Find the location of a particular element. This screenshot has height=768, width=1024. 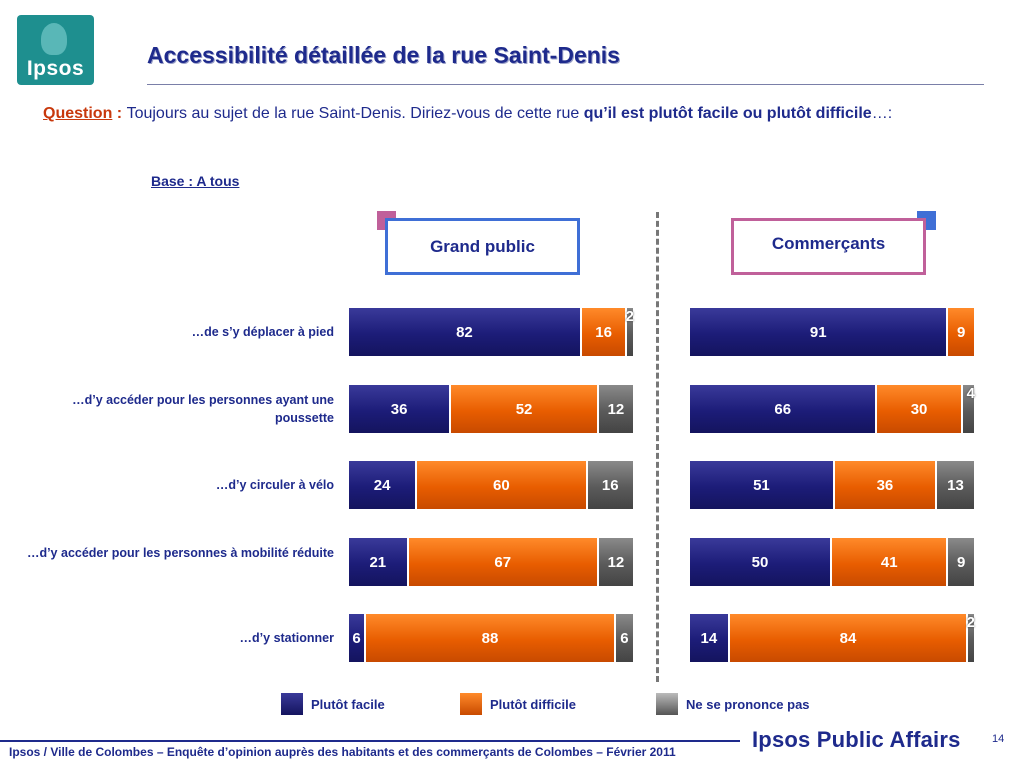

bar-segment-ne-se-prononce-pas: 13 is located at coordinates (955, 485).